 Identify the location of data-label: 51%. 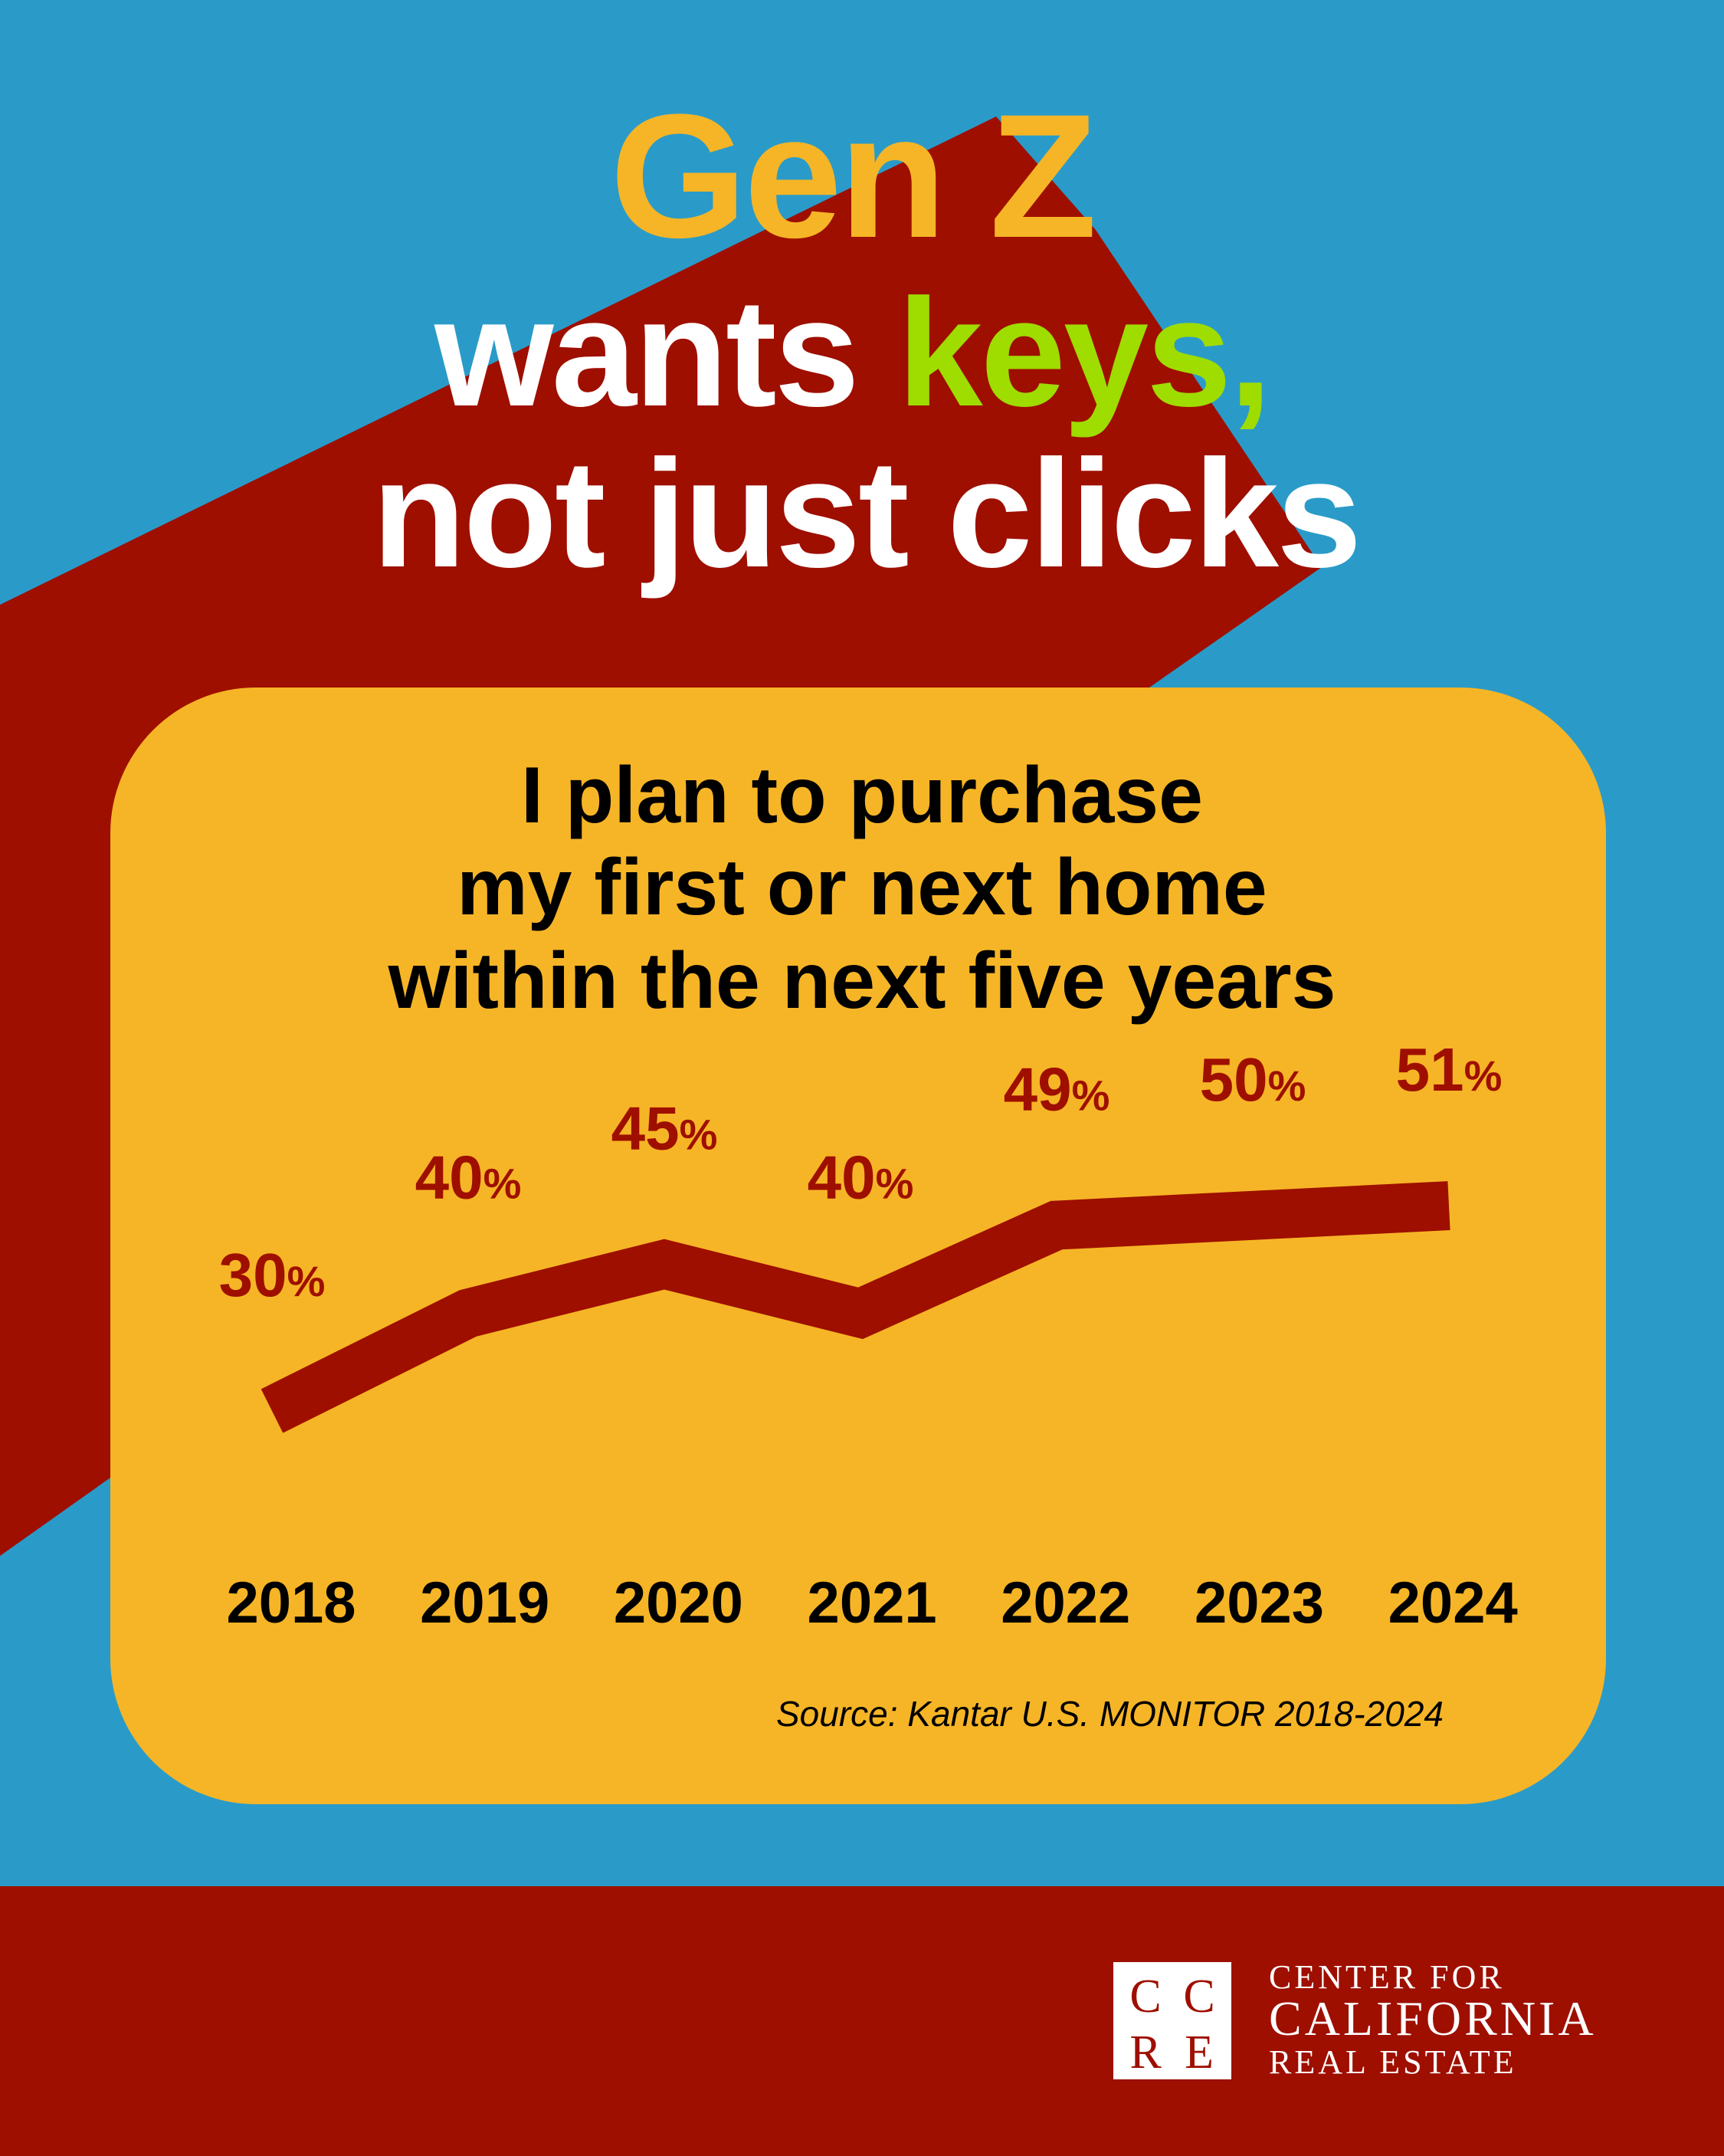
(1449, 1069).